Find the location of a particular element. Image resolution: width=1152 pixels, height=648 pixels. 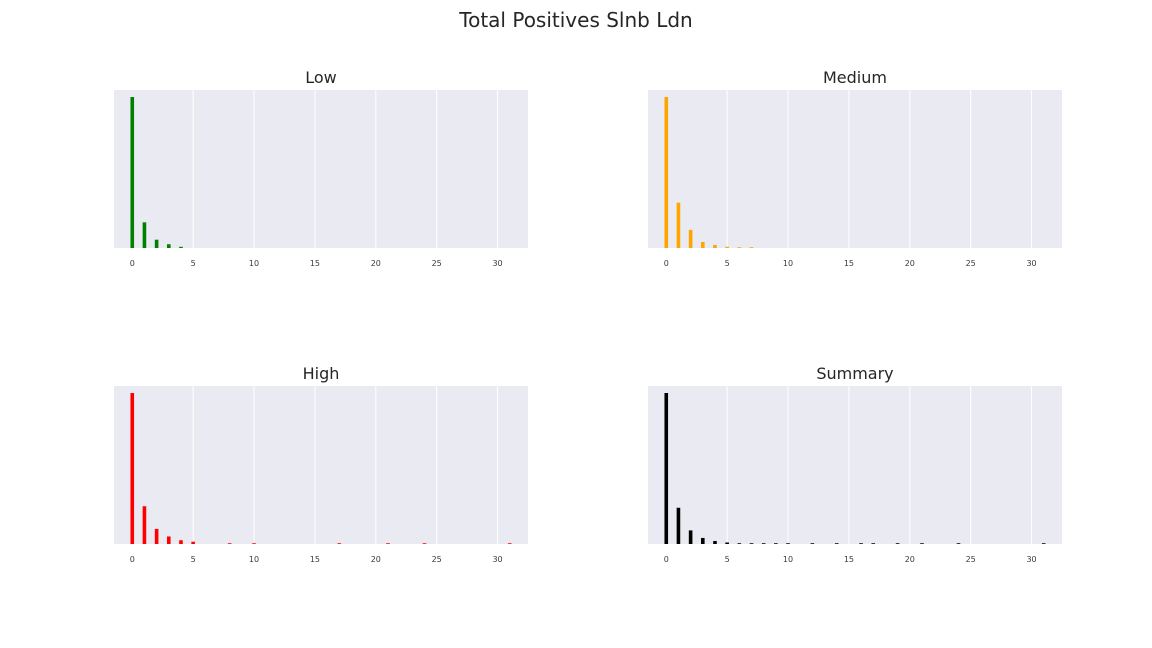

medium-panel-title: Medium is located at coordinates (855, 77).